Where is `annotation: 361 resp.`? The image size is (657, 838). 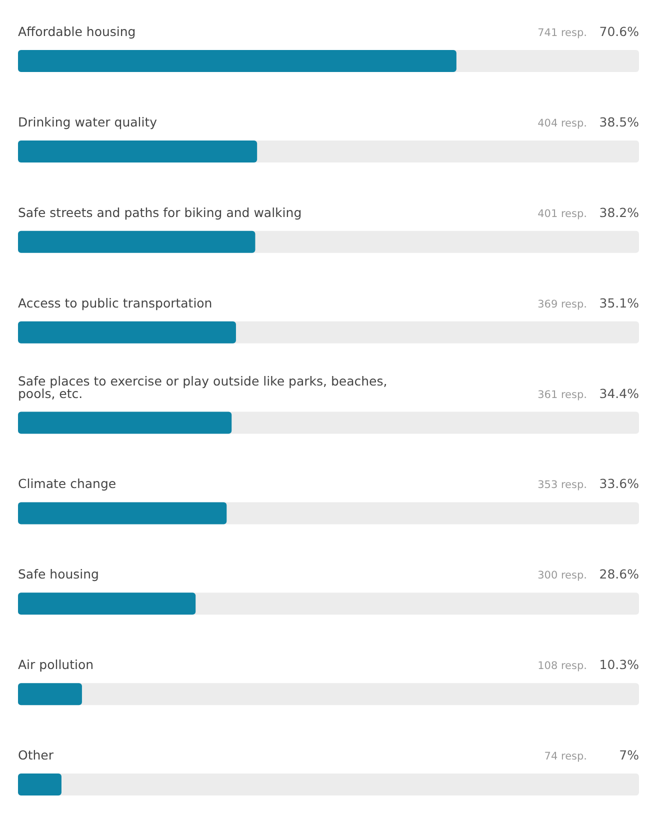
annotation: 361 resp. is located at coordinates (562, 394).